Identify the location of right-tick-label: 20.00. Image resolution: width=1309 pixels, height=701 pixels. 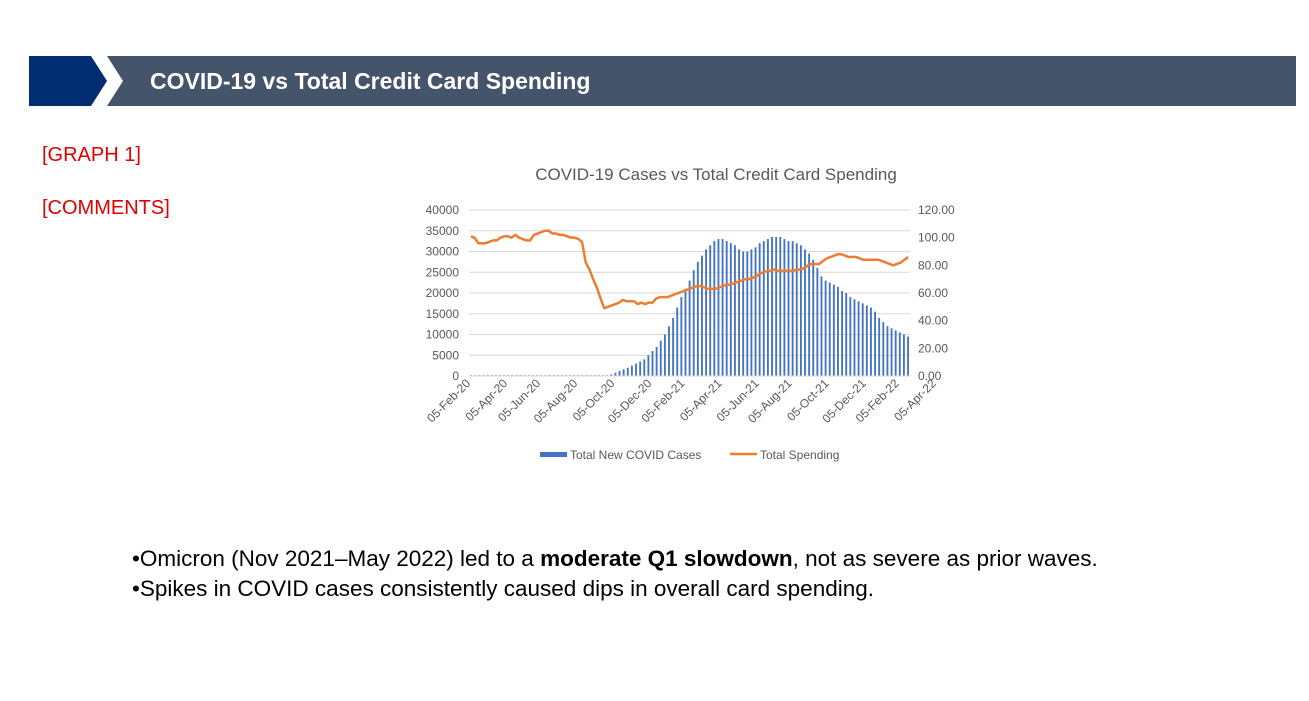
(933, 348).